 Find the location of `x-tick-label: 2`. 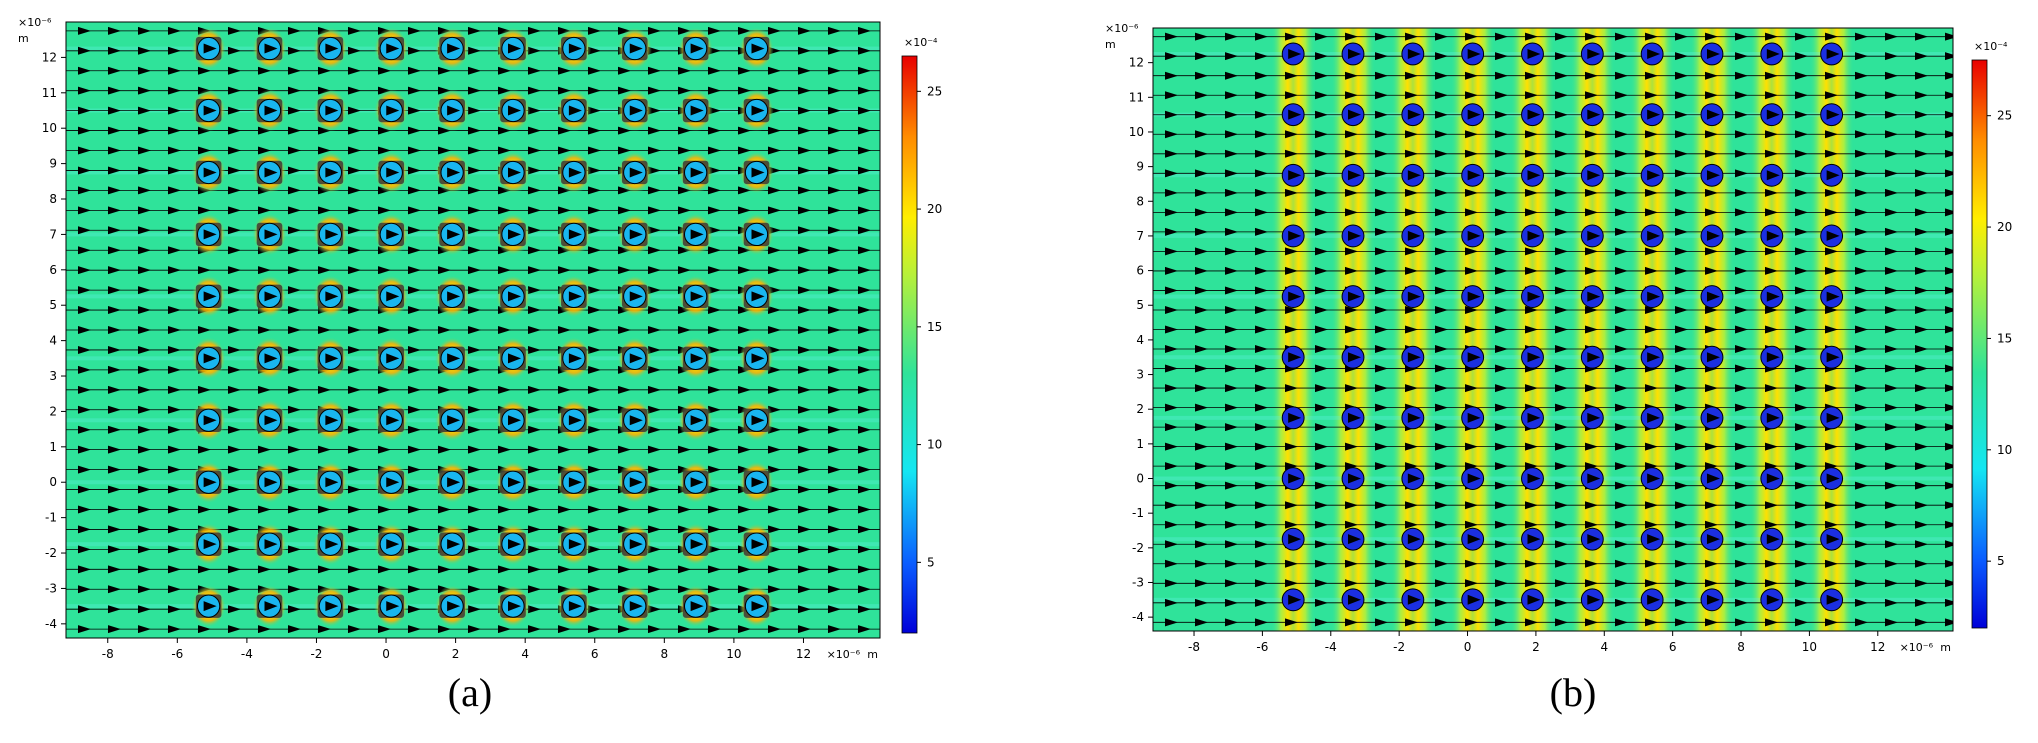

x-tick-label: 2 is located at coordinates (1536, 647).